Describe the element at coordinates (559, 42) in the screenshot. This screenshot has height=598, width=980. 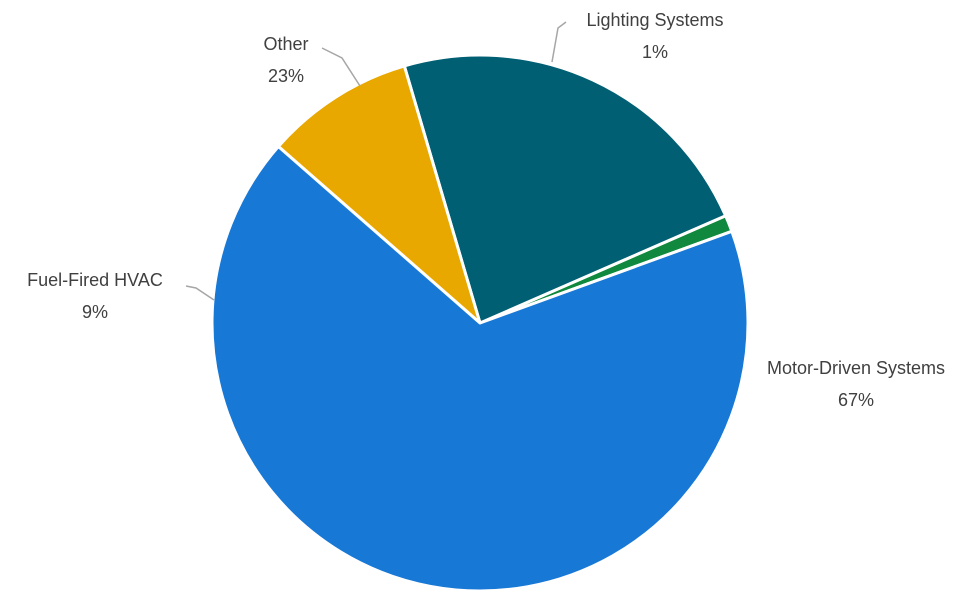
I see `leader-line-lighting-systems` at that location.